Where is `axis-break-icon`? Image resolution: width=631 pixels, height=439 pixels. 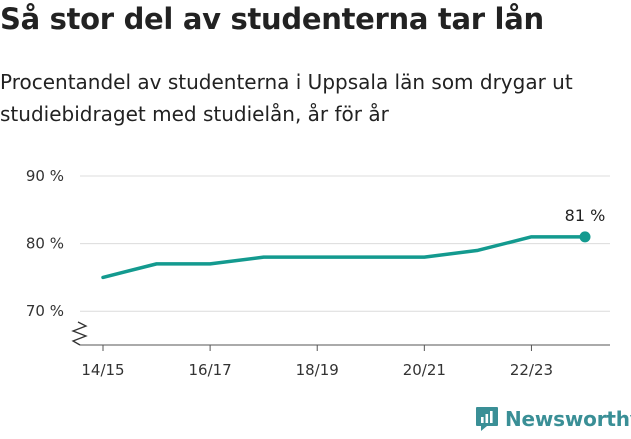
axis-break-icon is located at coordinates (79, 333).